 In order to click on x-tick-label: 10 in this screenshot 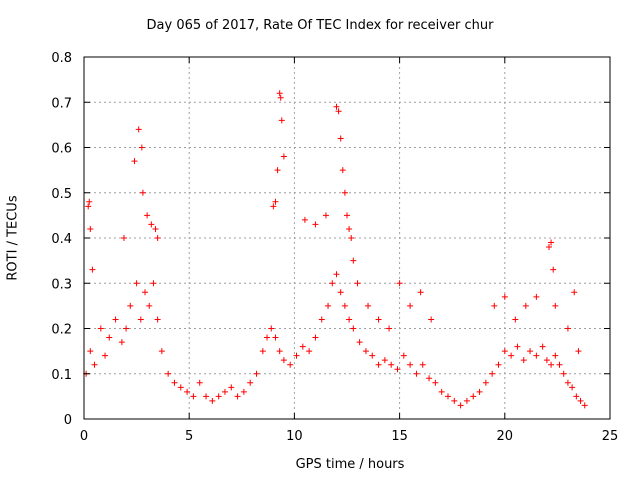, I will do `click(294, 436)`.